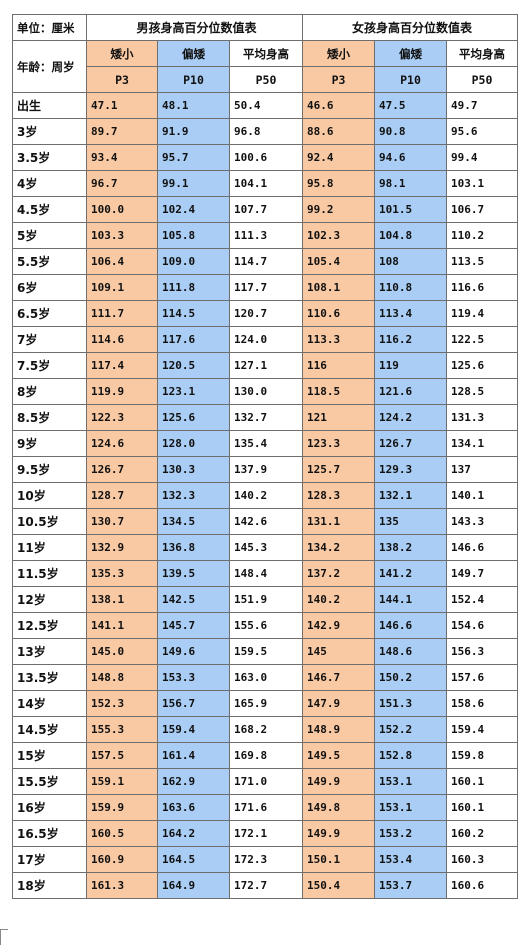 The height and width of the screenshot is (945, 528). What do you see at coordinates (265, 391) in the screenshot?
I see `table-row: 8岁 119.9 123.1 130.0 118.5 121.6 128.5` at bounding box center [265, 391].